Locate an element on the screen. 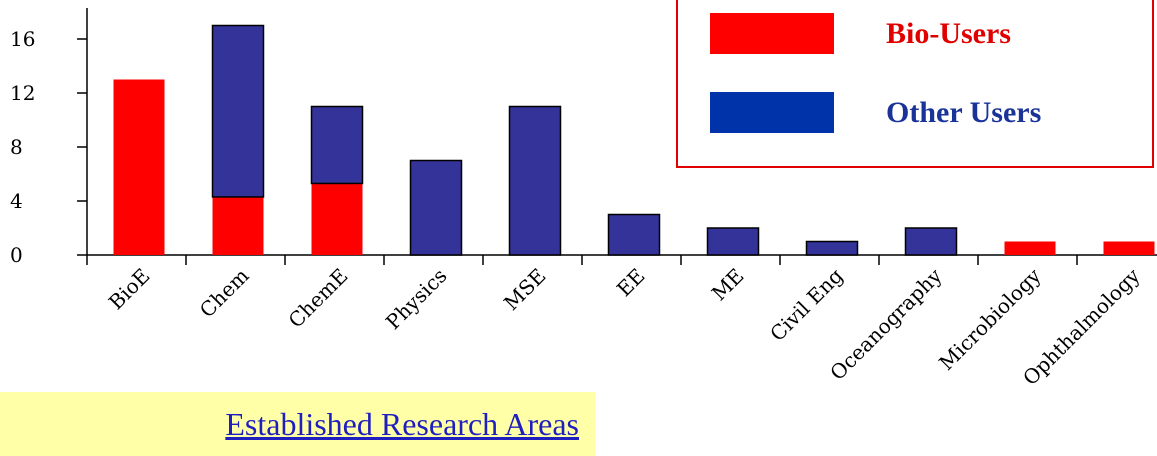  x-tick-label-microbiology: Microbiology is located at coordinates (990, 319).